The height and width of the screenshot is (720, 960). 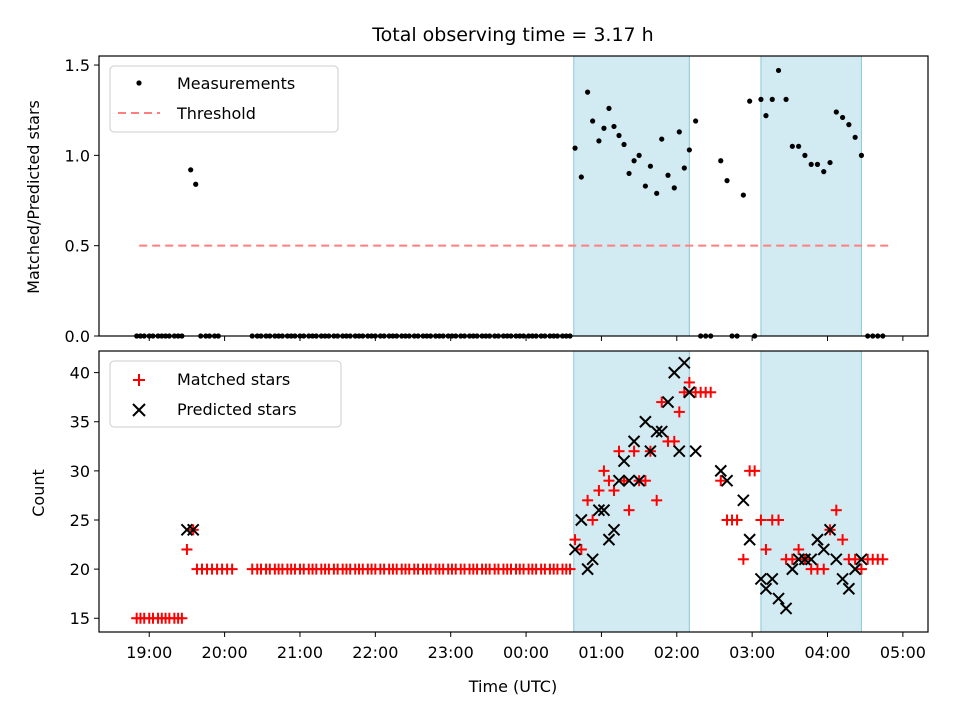 I want to click on top-y-axis: 0.0 0.5 1.0 1.5, so click(x=82, y=201).